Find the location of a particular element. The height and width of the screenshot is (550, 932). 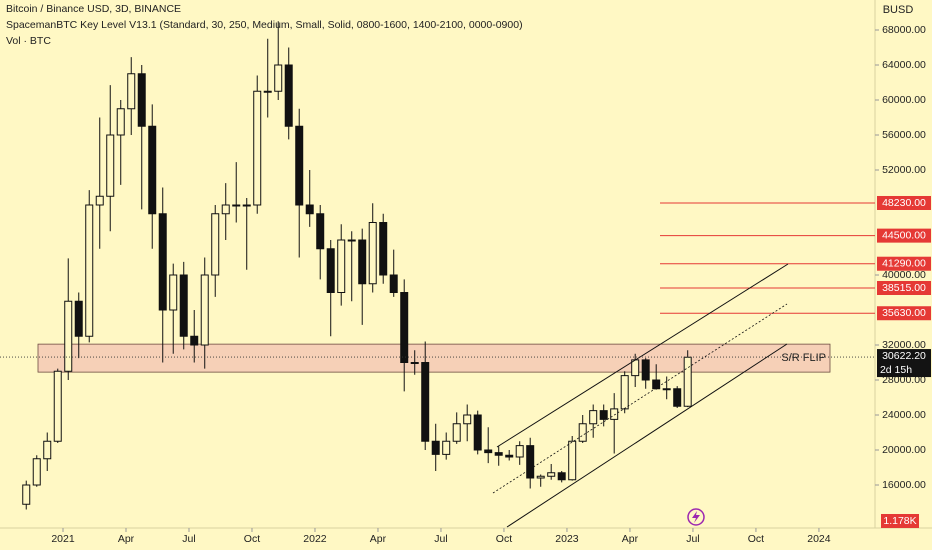

event-icon-bolt is located at coordinates (696, 517).